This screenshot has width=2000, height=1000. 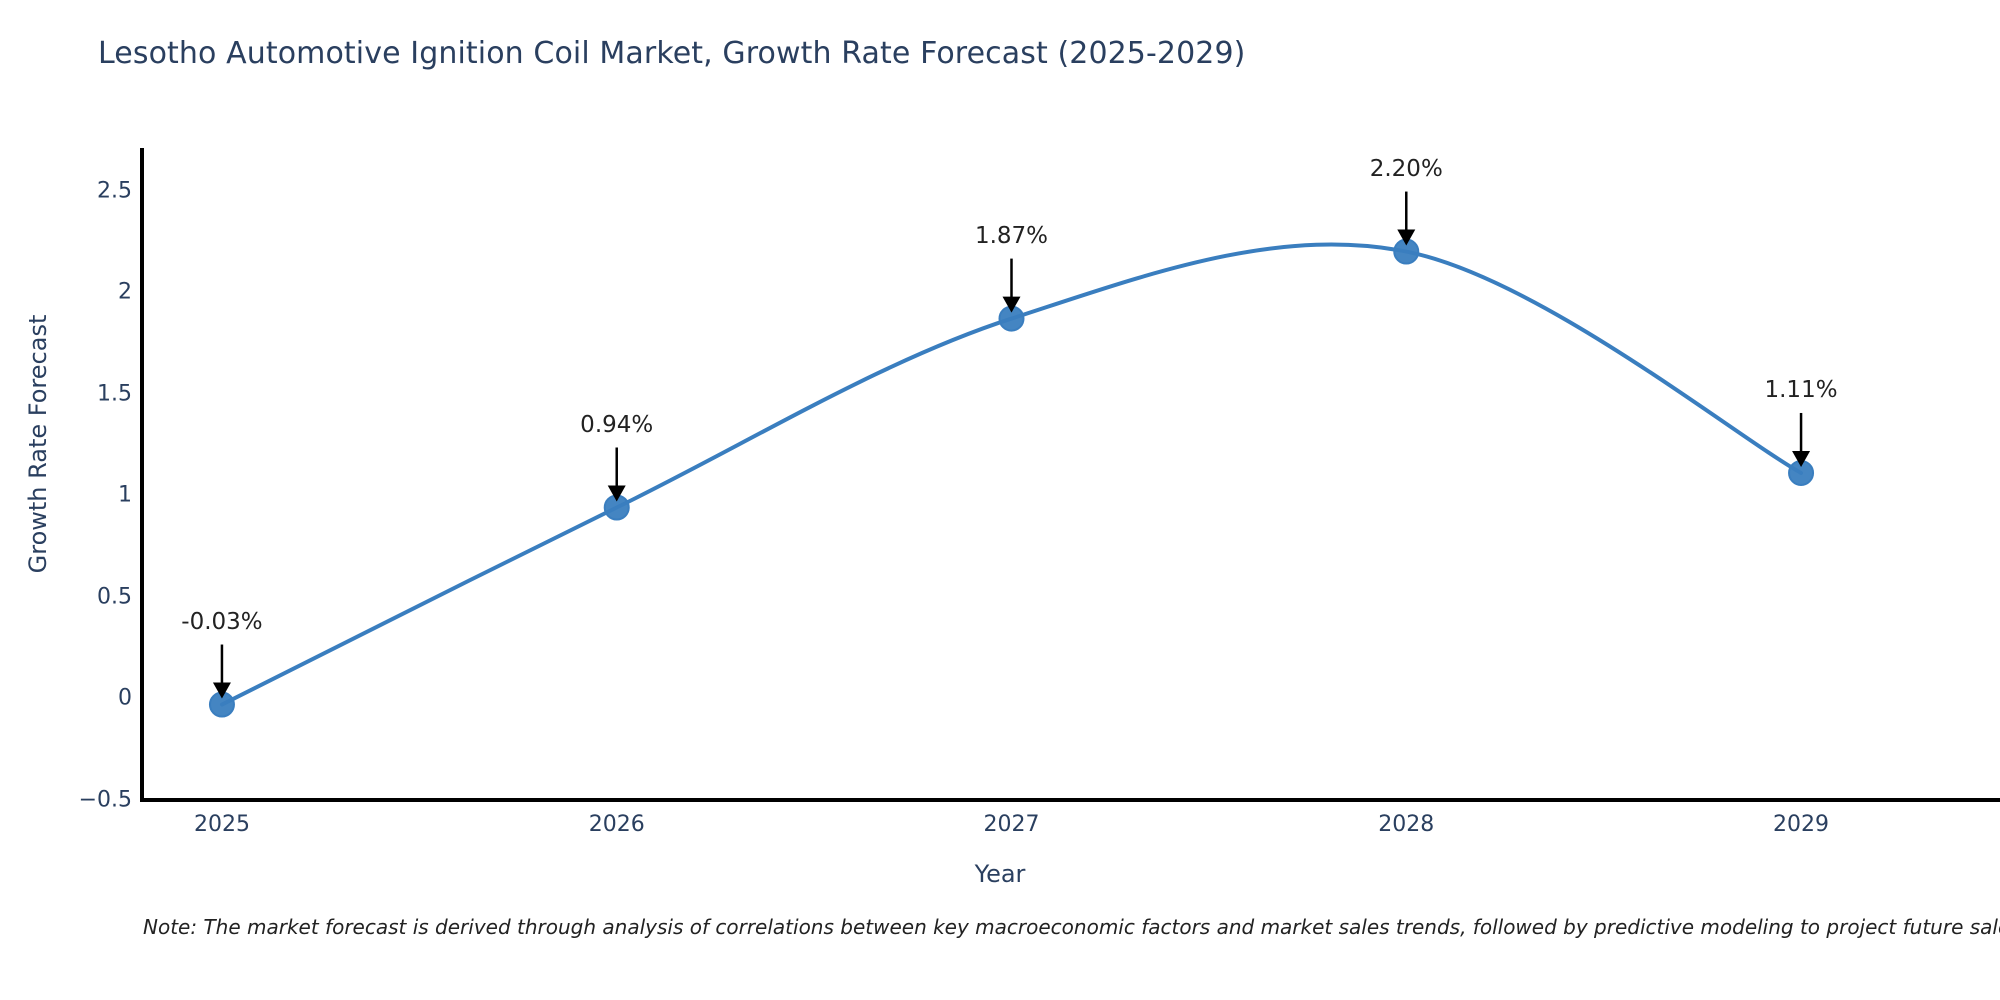 What do you see at coordinates (1011, 235) in the screenshot?
I see `data-point-label: 1.87%` at bounding box center [1011, 235].